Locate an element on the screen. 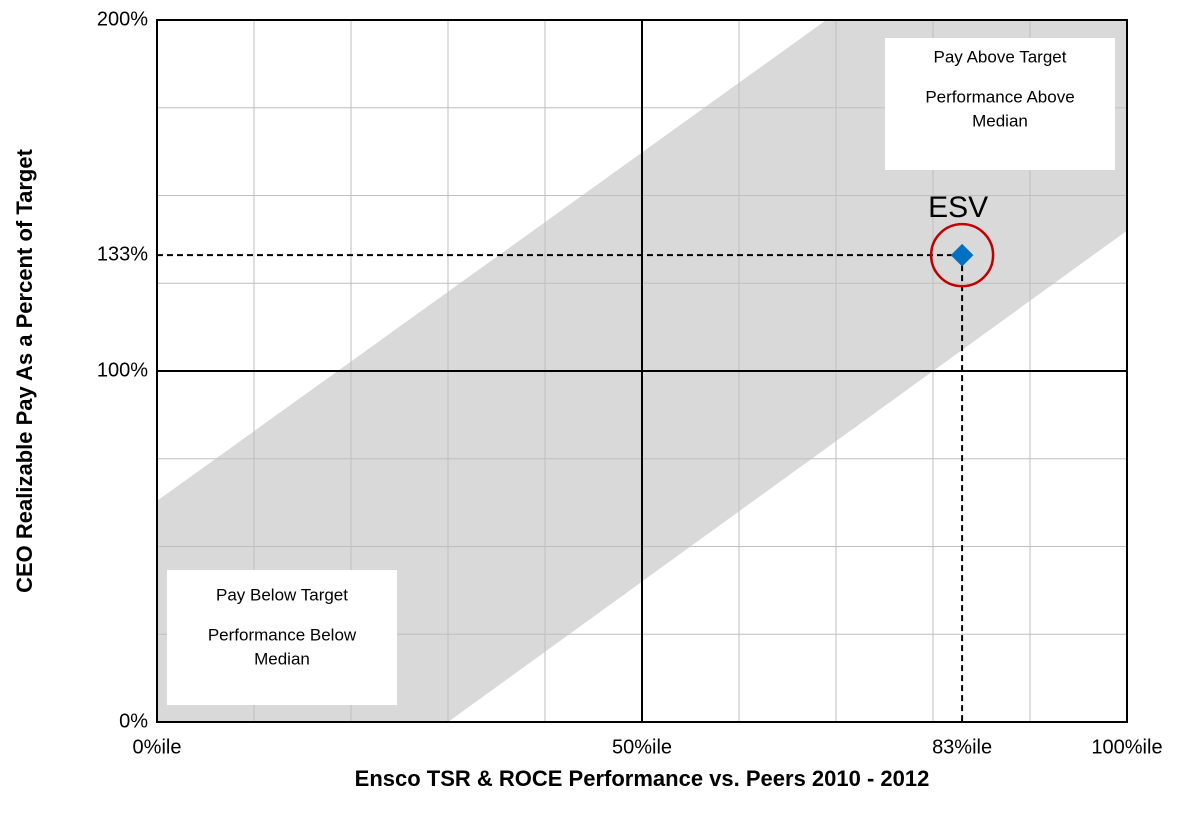 The image size is (1183, 820). x-tick-label: 0%ile is located at coordinates (157, 747).